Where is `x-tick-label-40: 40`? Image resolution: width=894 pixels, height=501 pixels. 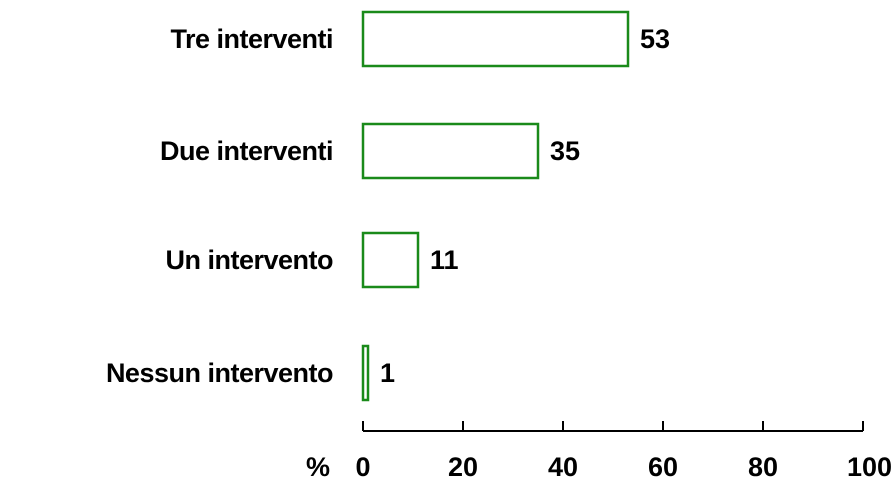
x-tick-label-40: 40 is located at coordinates (563, 467).